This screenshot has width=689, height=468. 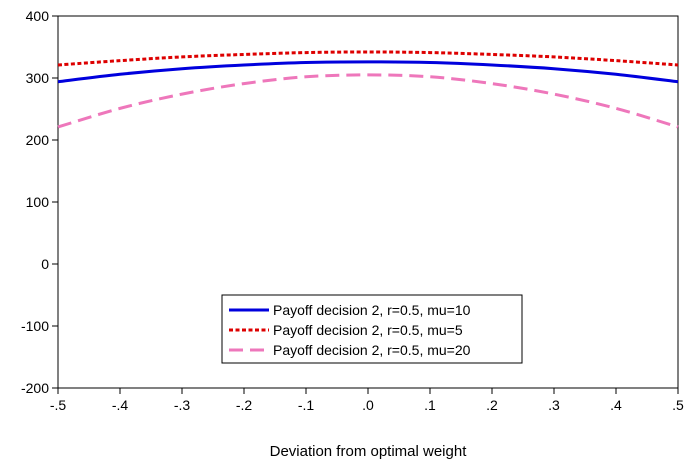 What do you see at coordinates (306, 405) in the screenshot?
I see `x-tick-label: -.1` at bounding box center [306, 405].